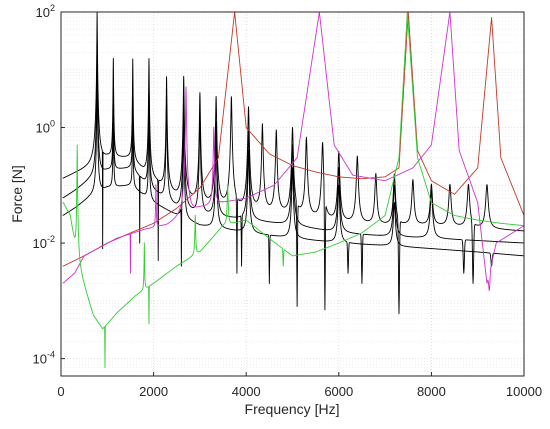 This screenshot has height=429, width=550. I want to click on x-tick-label: 0, so click(60, 391).